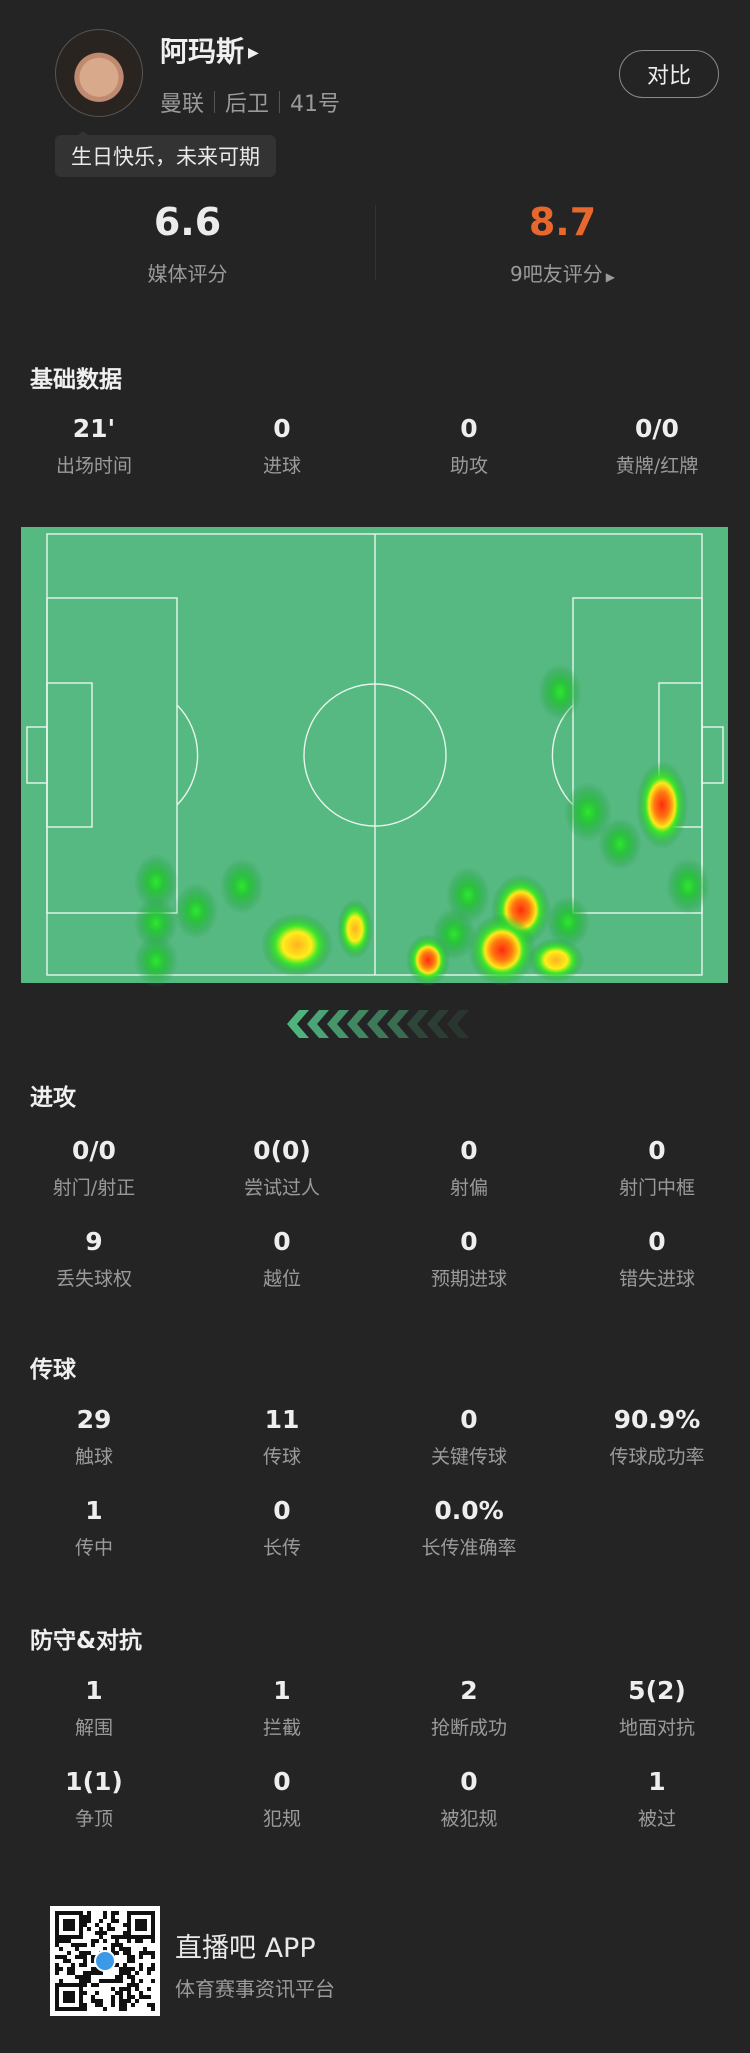 Image resolution: width=750 pixels, height=2053 pixels. What do you see at coordinates (282, 1150) in the screenshot?
I see `stat-value: 0(0)` at bounding box center [282, 1150].